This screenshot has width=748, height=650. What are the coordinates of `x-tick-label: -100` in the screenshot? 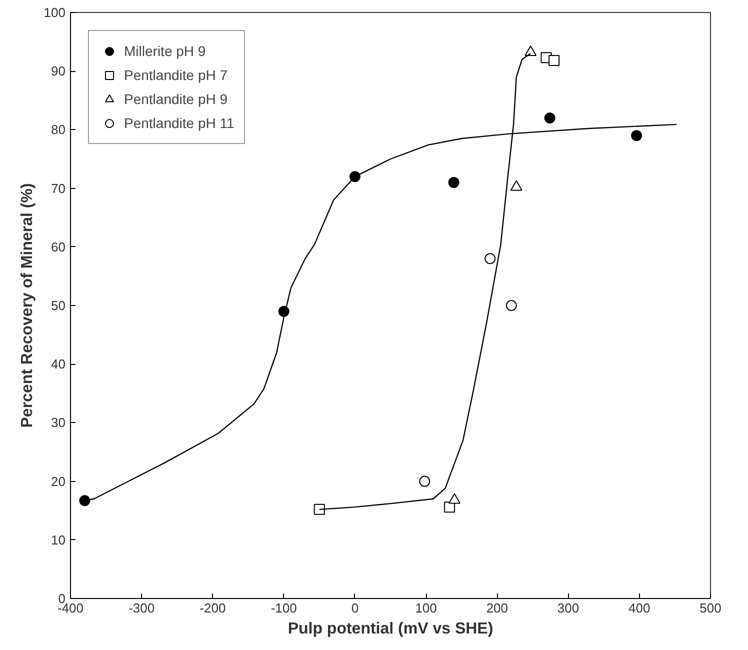 It's located at (283, 608).